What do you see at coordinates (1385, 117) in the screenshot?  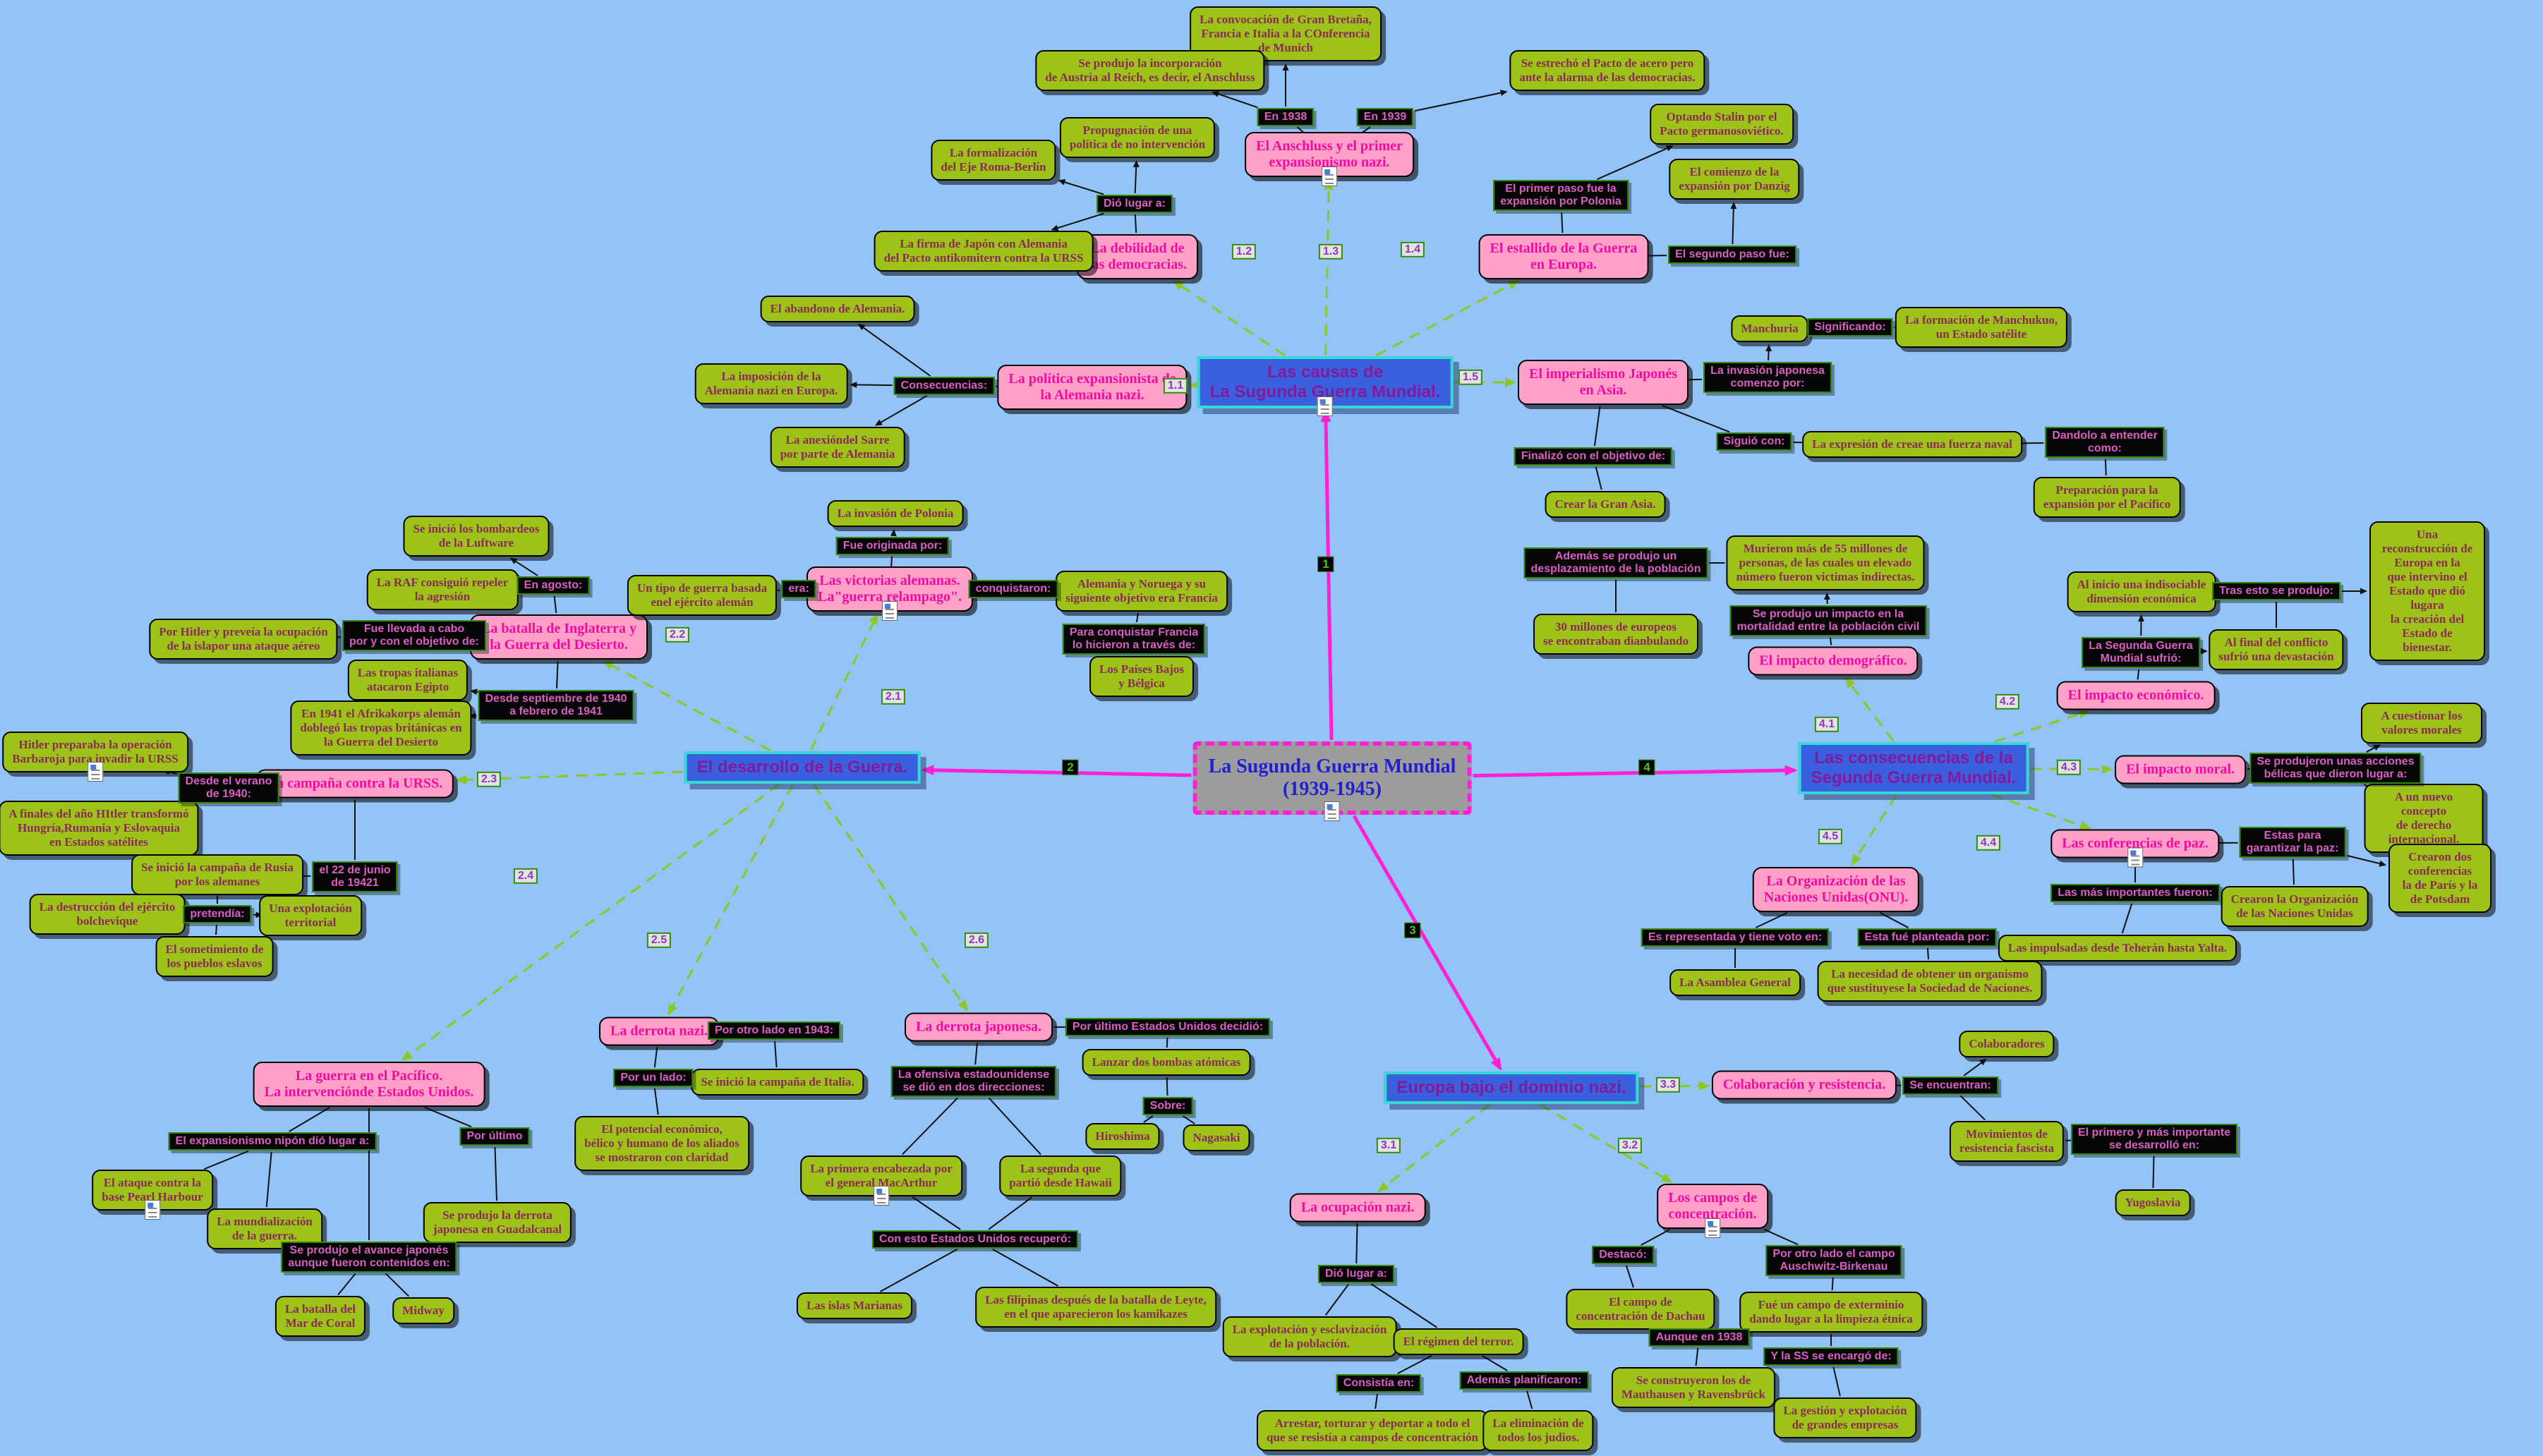 I see `node-en1939: En 1939` at bounding box center [1385, 117].